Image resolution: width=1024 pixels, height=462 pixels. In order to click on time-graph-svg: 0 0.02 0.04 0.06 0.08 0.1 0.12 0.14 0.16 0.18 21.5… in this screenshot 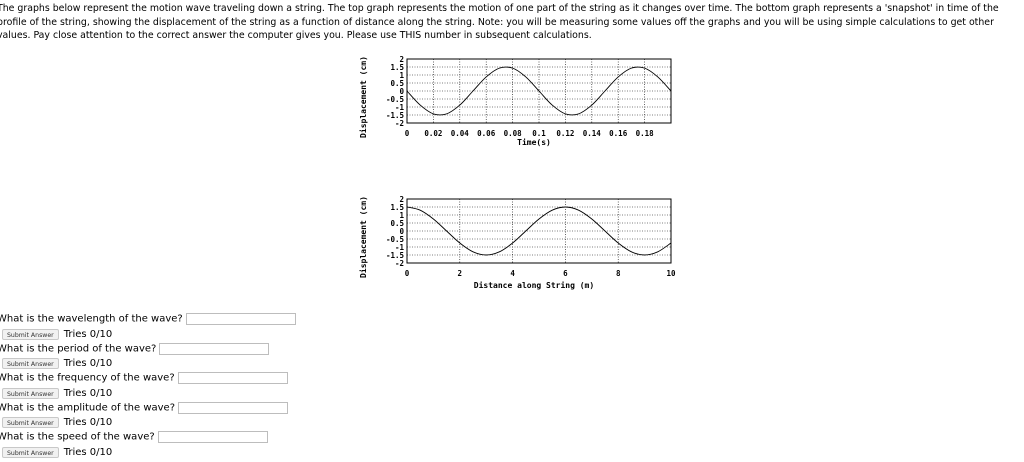, I will do `click(515, 101)`.